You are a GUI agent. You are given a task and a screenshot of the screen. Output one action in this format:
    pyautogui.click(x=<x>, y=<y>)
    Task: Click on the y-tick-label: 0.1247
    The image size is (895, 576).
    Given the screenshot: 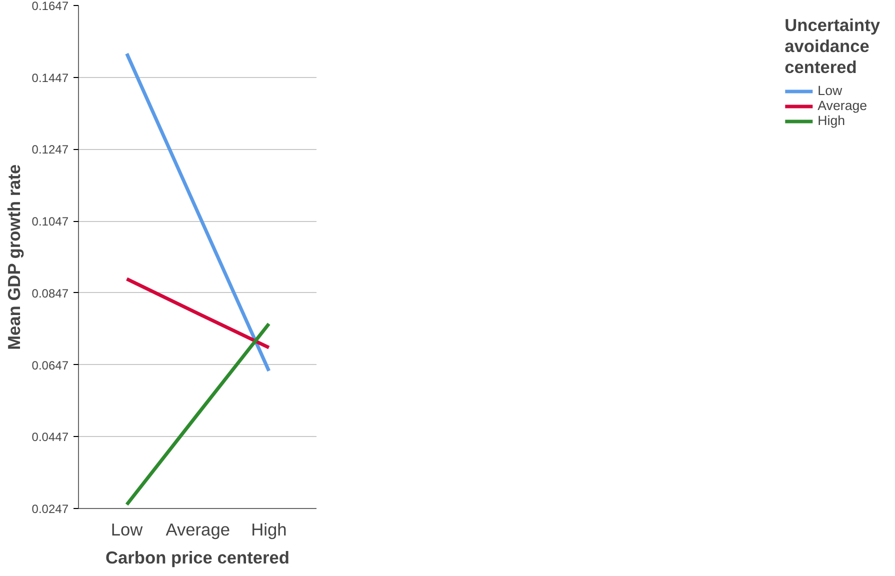 What is the action you would take?
    pyautogui.click(x=50, y=149)
    